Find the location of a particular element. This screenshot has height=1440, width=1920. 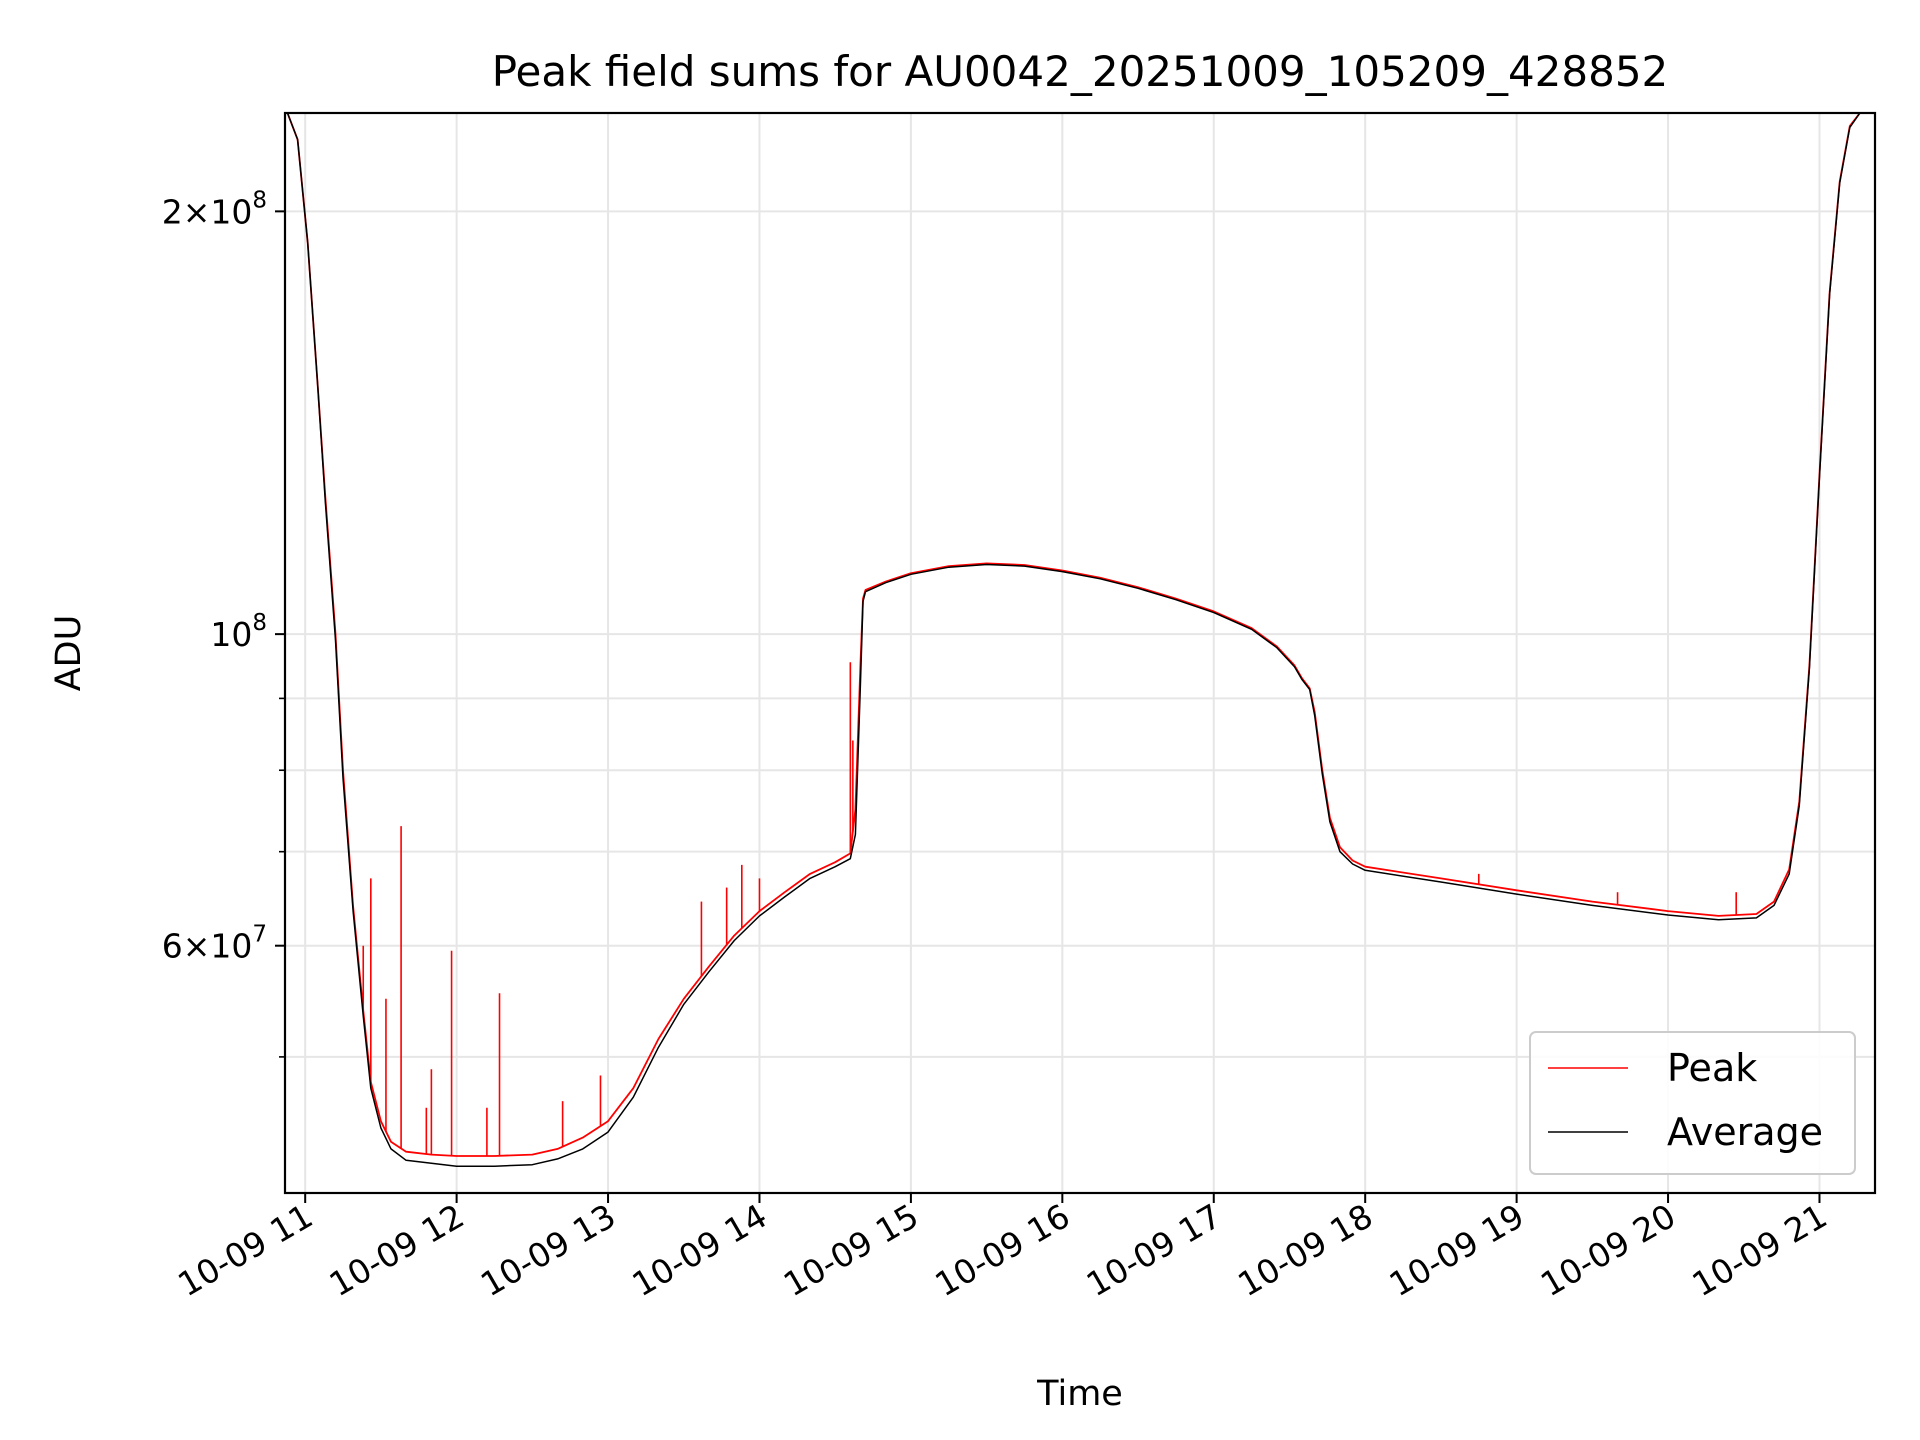

y-axis-label: ADU is located at coordinates (69, 653).